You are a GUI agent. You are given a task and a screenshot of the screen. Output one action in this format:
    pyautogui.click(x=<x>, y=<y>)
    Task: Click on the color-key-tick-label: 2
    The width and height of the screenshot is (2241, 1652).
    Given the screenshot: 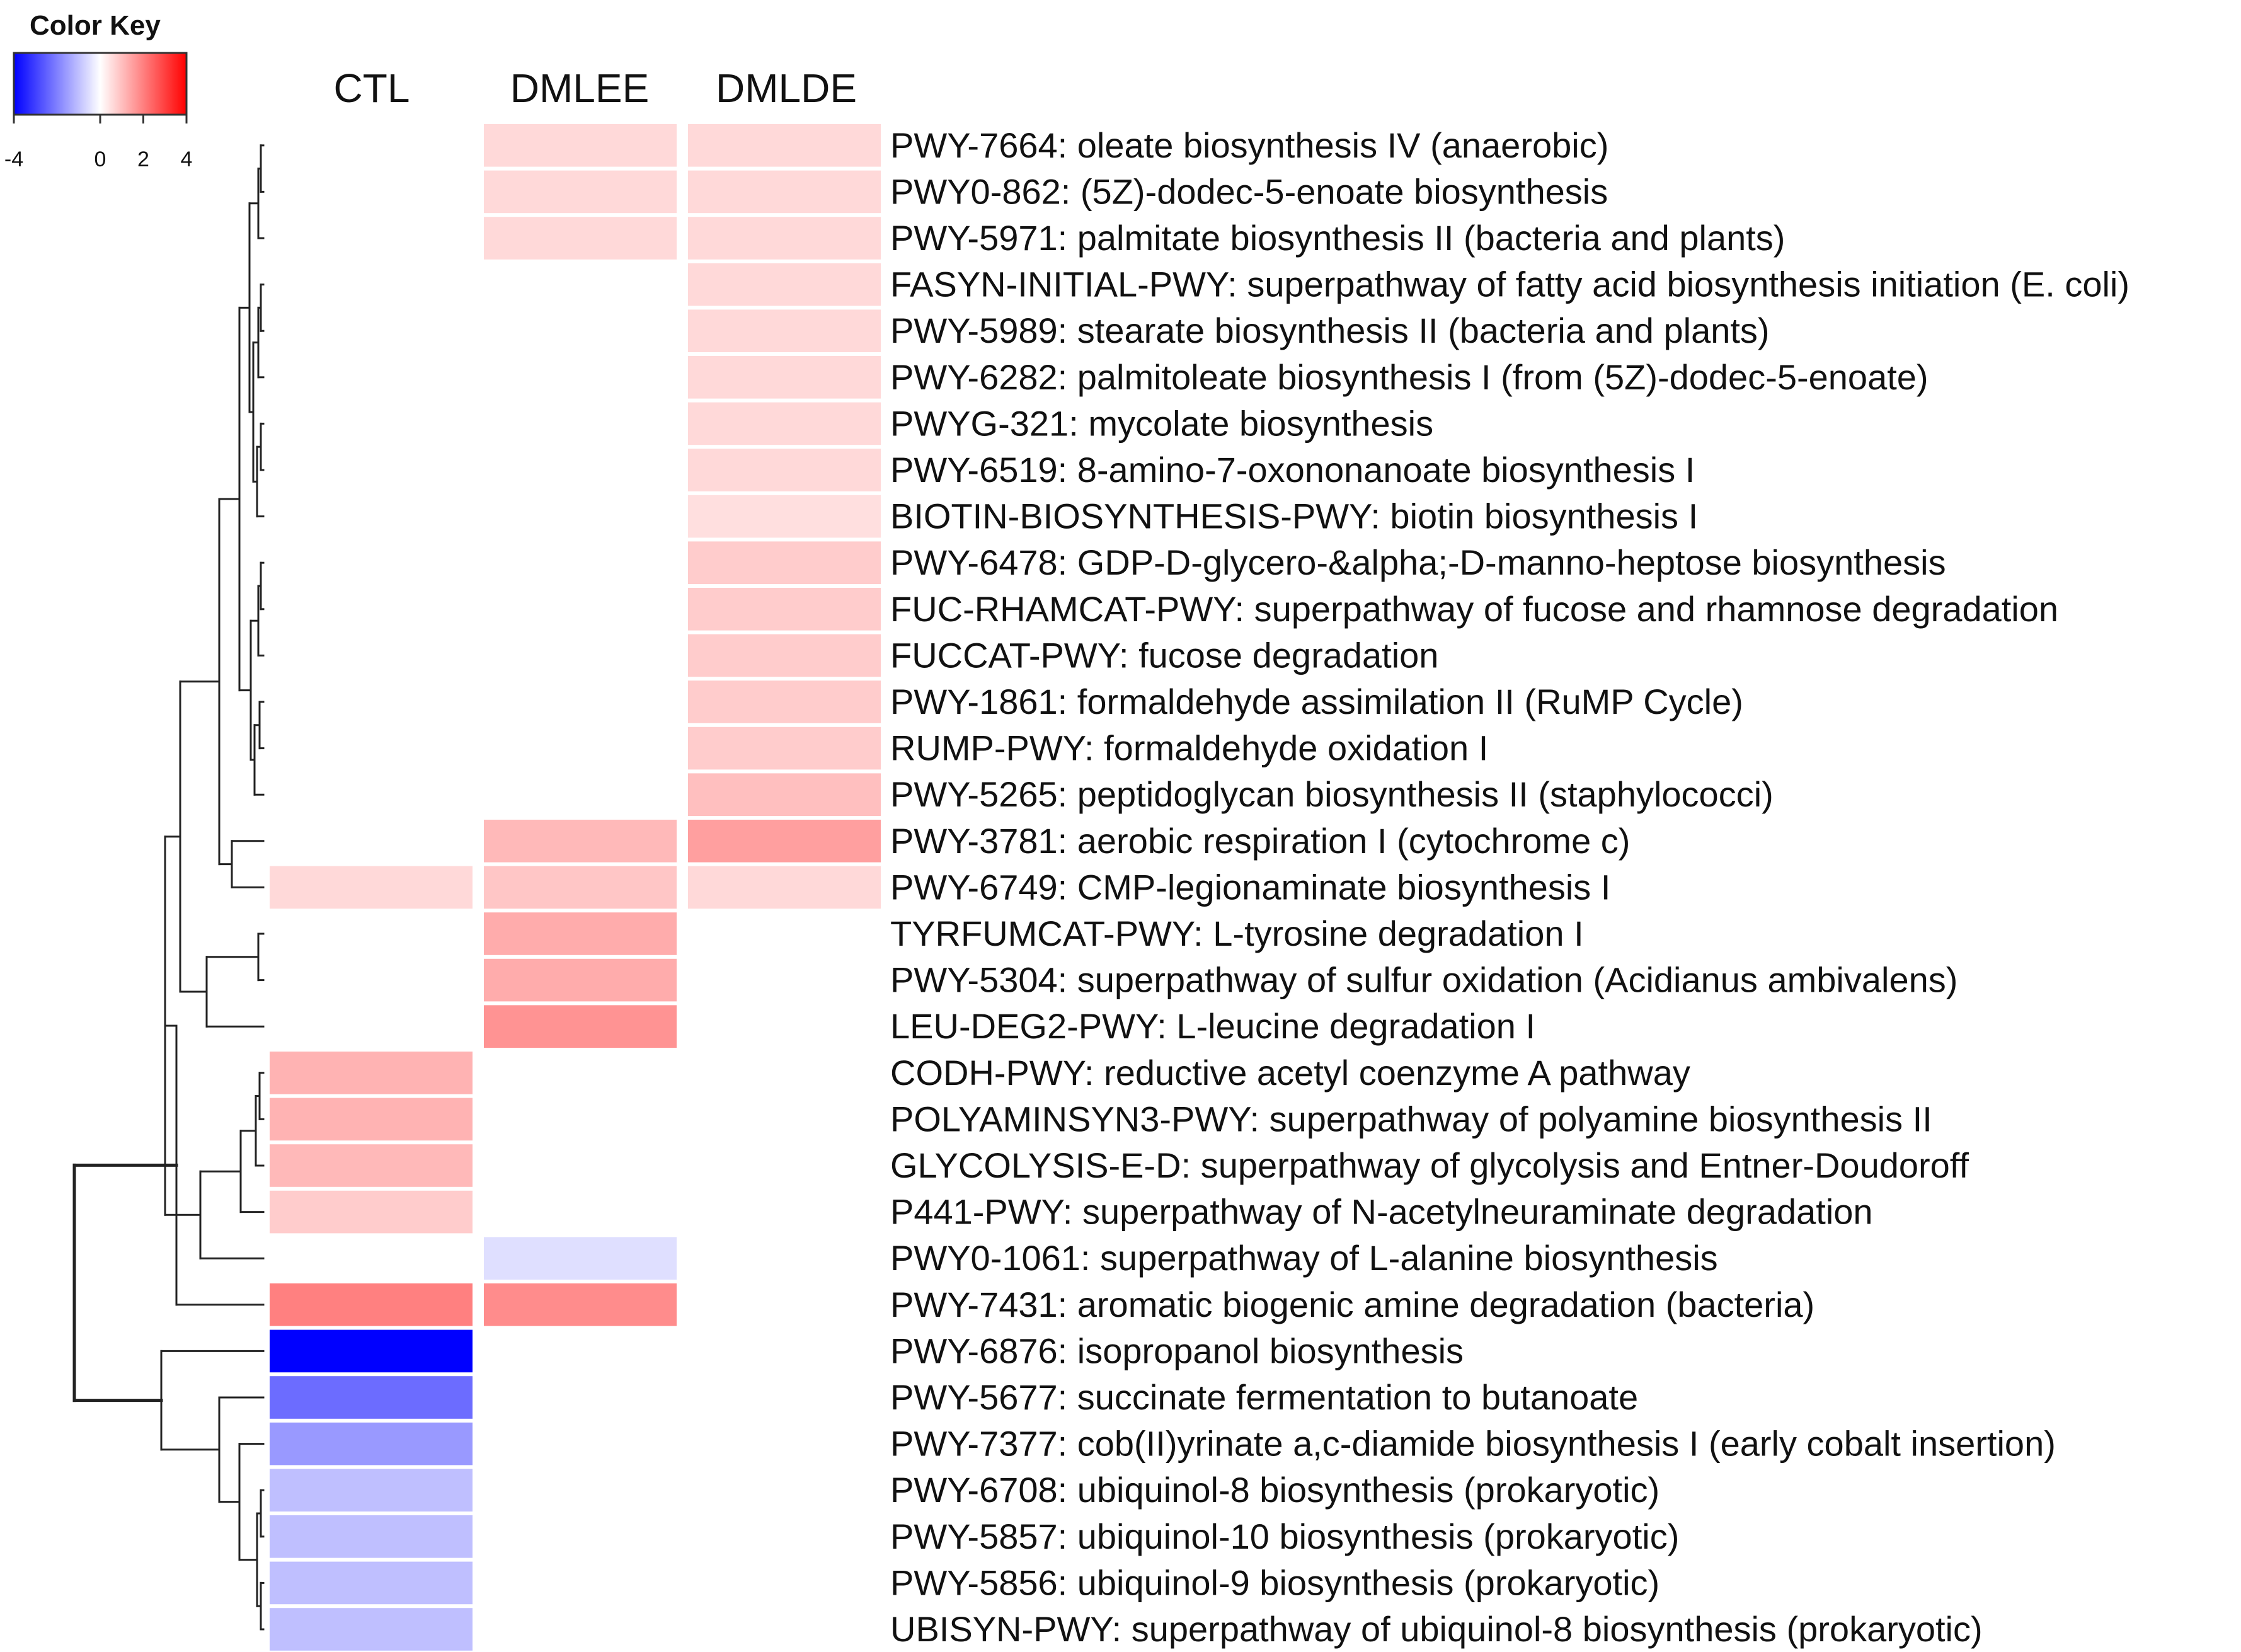 What is the action you would take?
    pyautogui.click(x=143, y=159)
    